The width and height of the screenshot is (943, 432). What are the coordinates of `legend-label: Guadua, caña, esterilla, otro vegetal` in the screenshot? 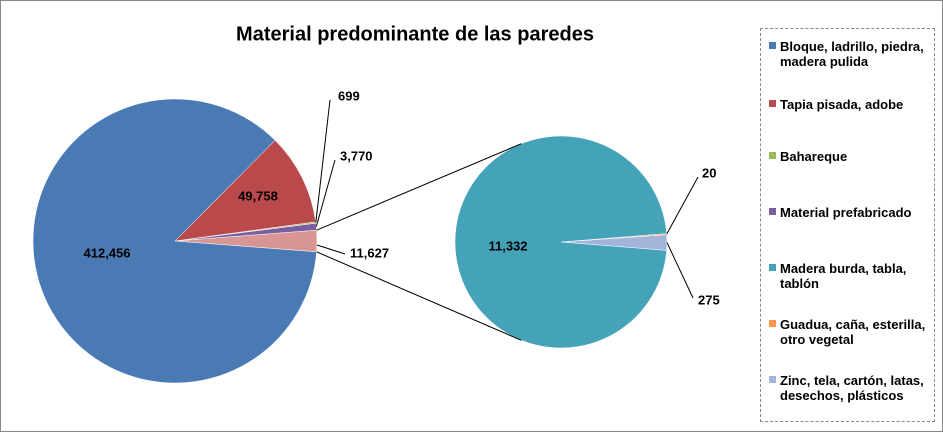 It's located at (853, 332).